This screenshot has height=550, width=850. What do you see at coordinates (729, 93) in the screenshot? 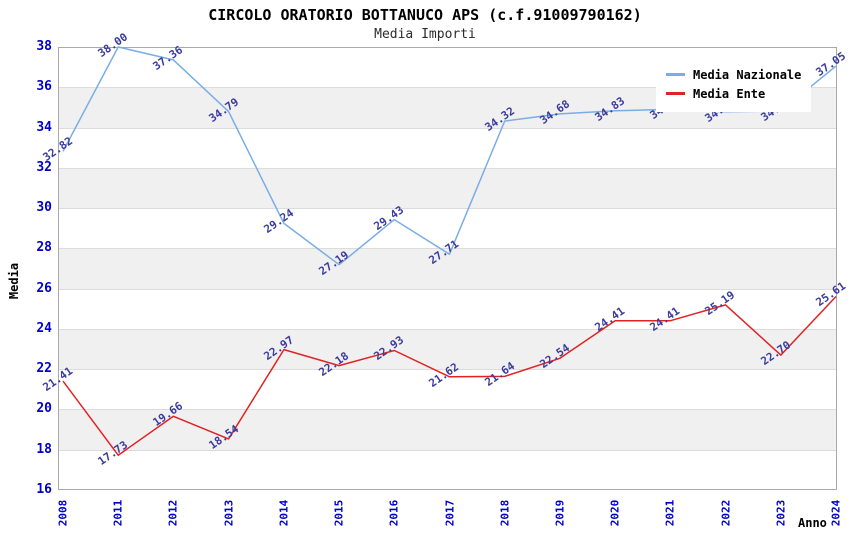
I see `legend-label-ente: Media Ente` at bounding box center [729, 93].